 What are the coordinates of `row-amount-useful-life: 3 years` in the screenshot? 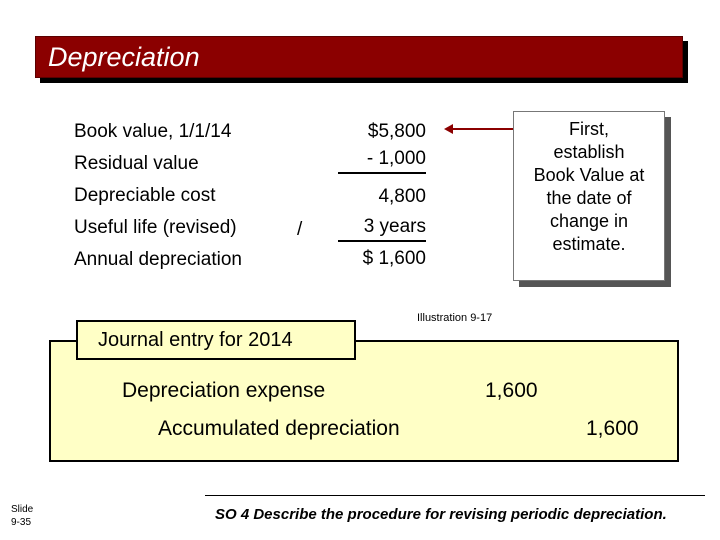 It's located at (394, 226).